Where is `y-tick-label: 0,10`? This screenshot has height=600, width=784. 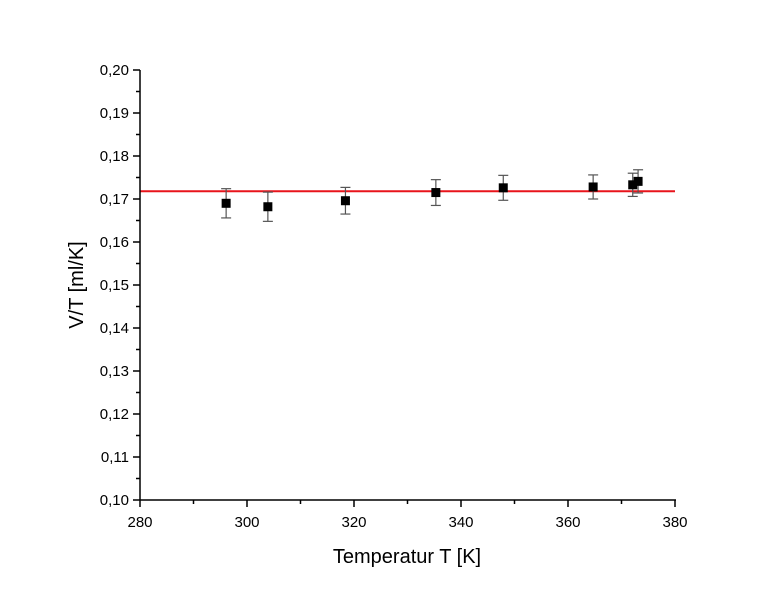 y-tick-label: 0,10 is located at coordinates (114, 500).